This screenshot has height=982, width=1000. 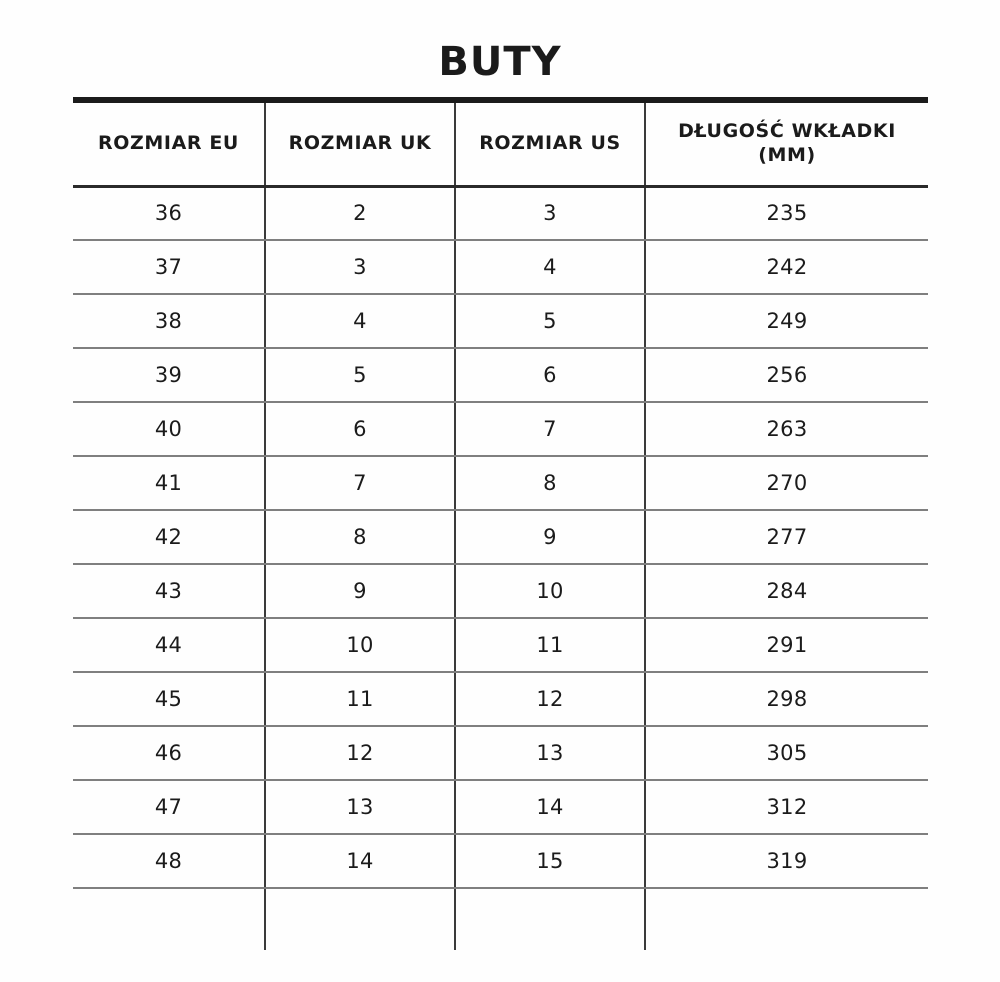 I want to click on column-header-insole-length: DŁUGOŚĆ WKŁADKI (MM), so click(x=786, y=145).